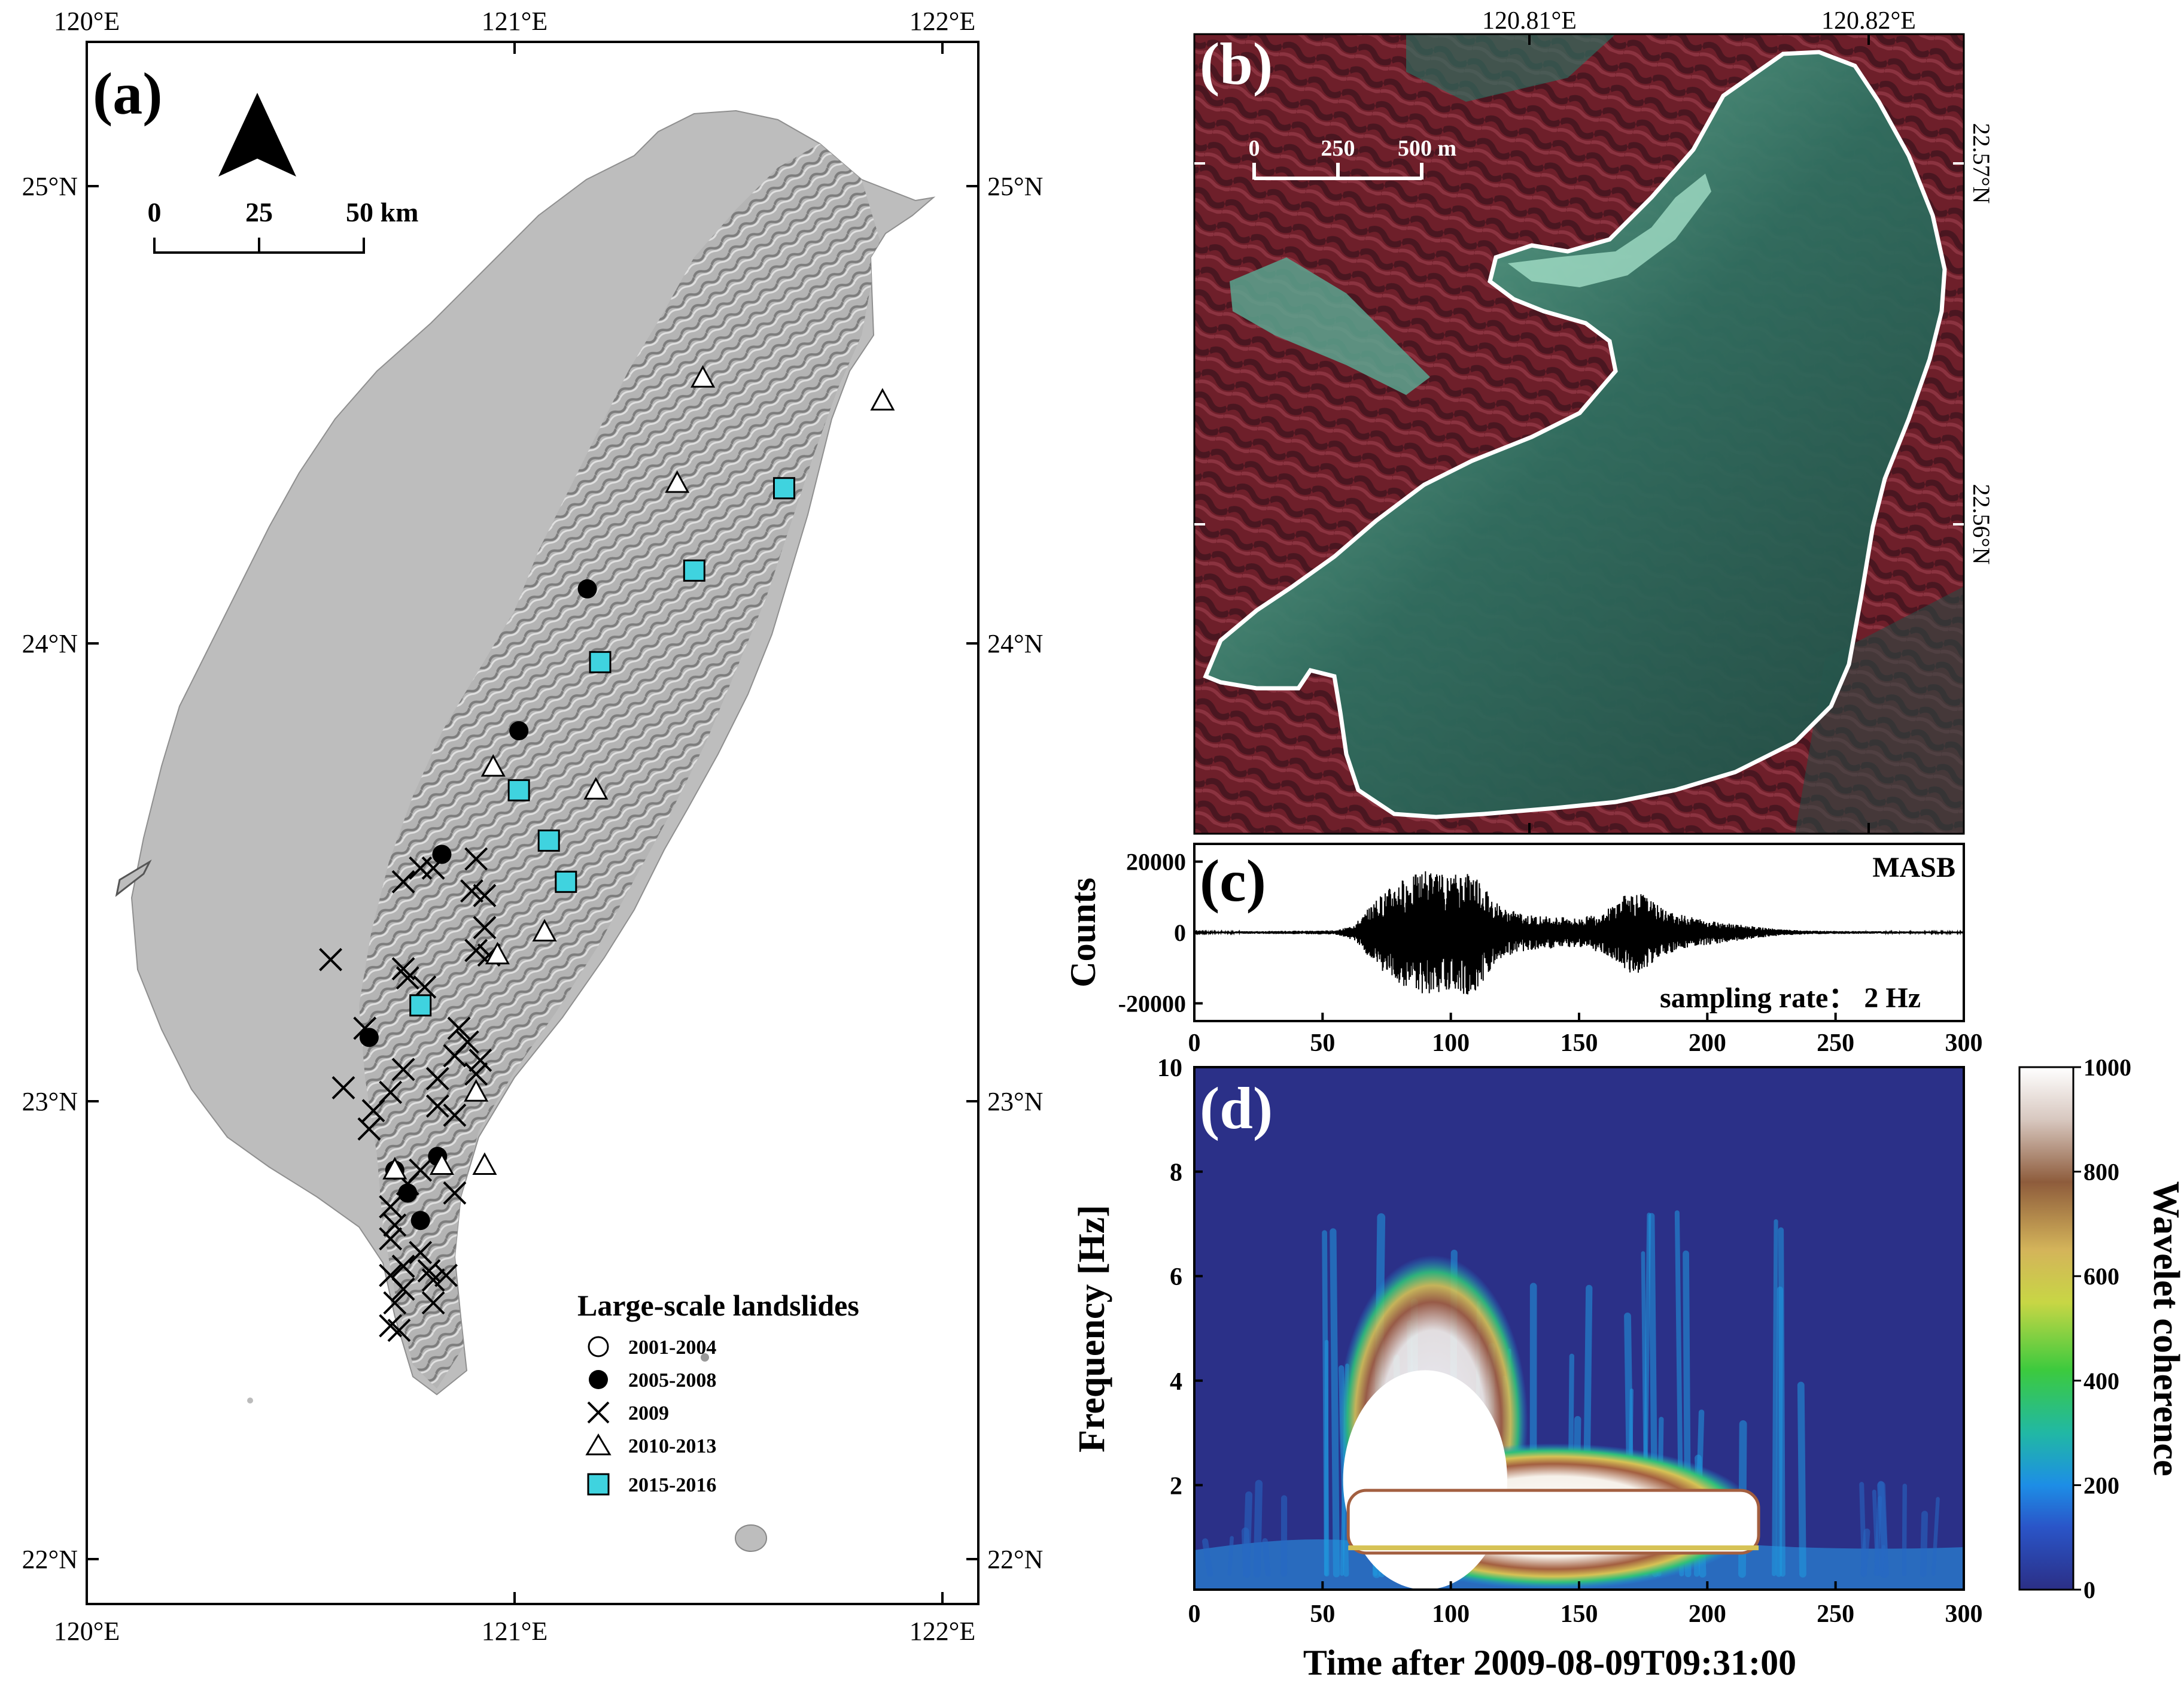 This screenshot has width=2184, height=1686. I want to click on north-arrow-icon, so click(257, 135).